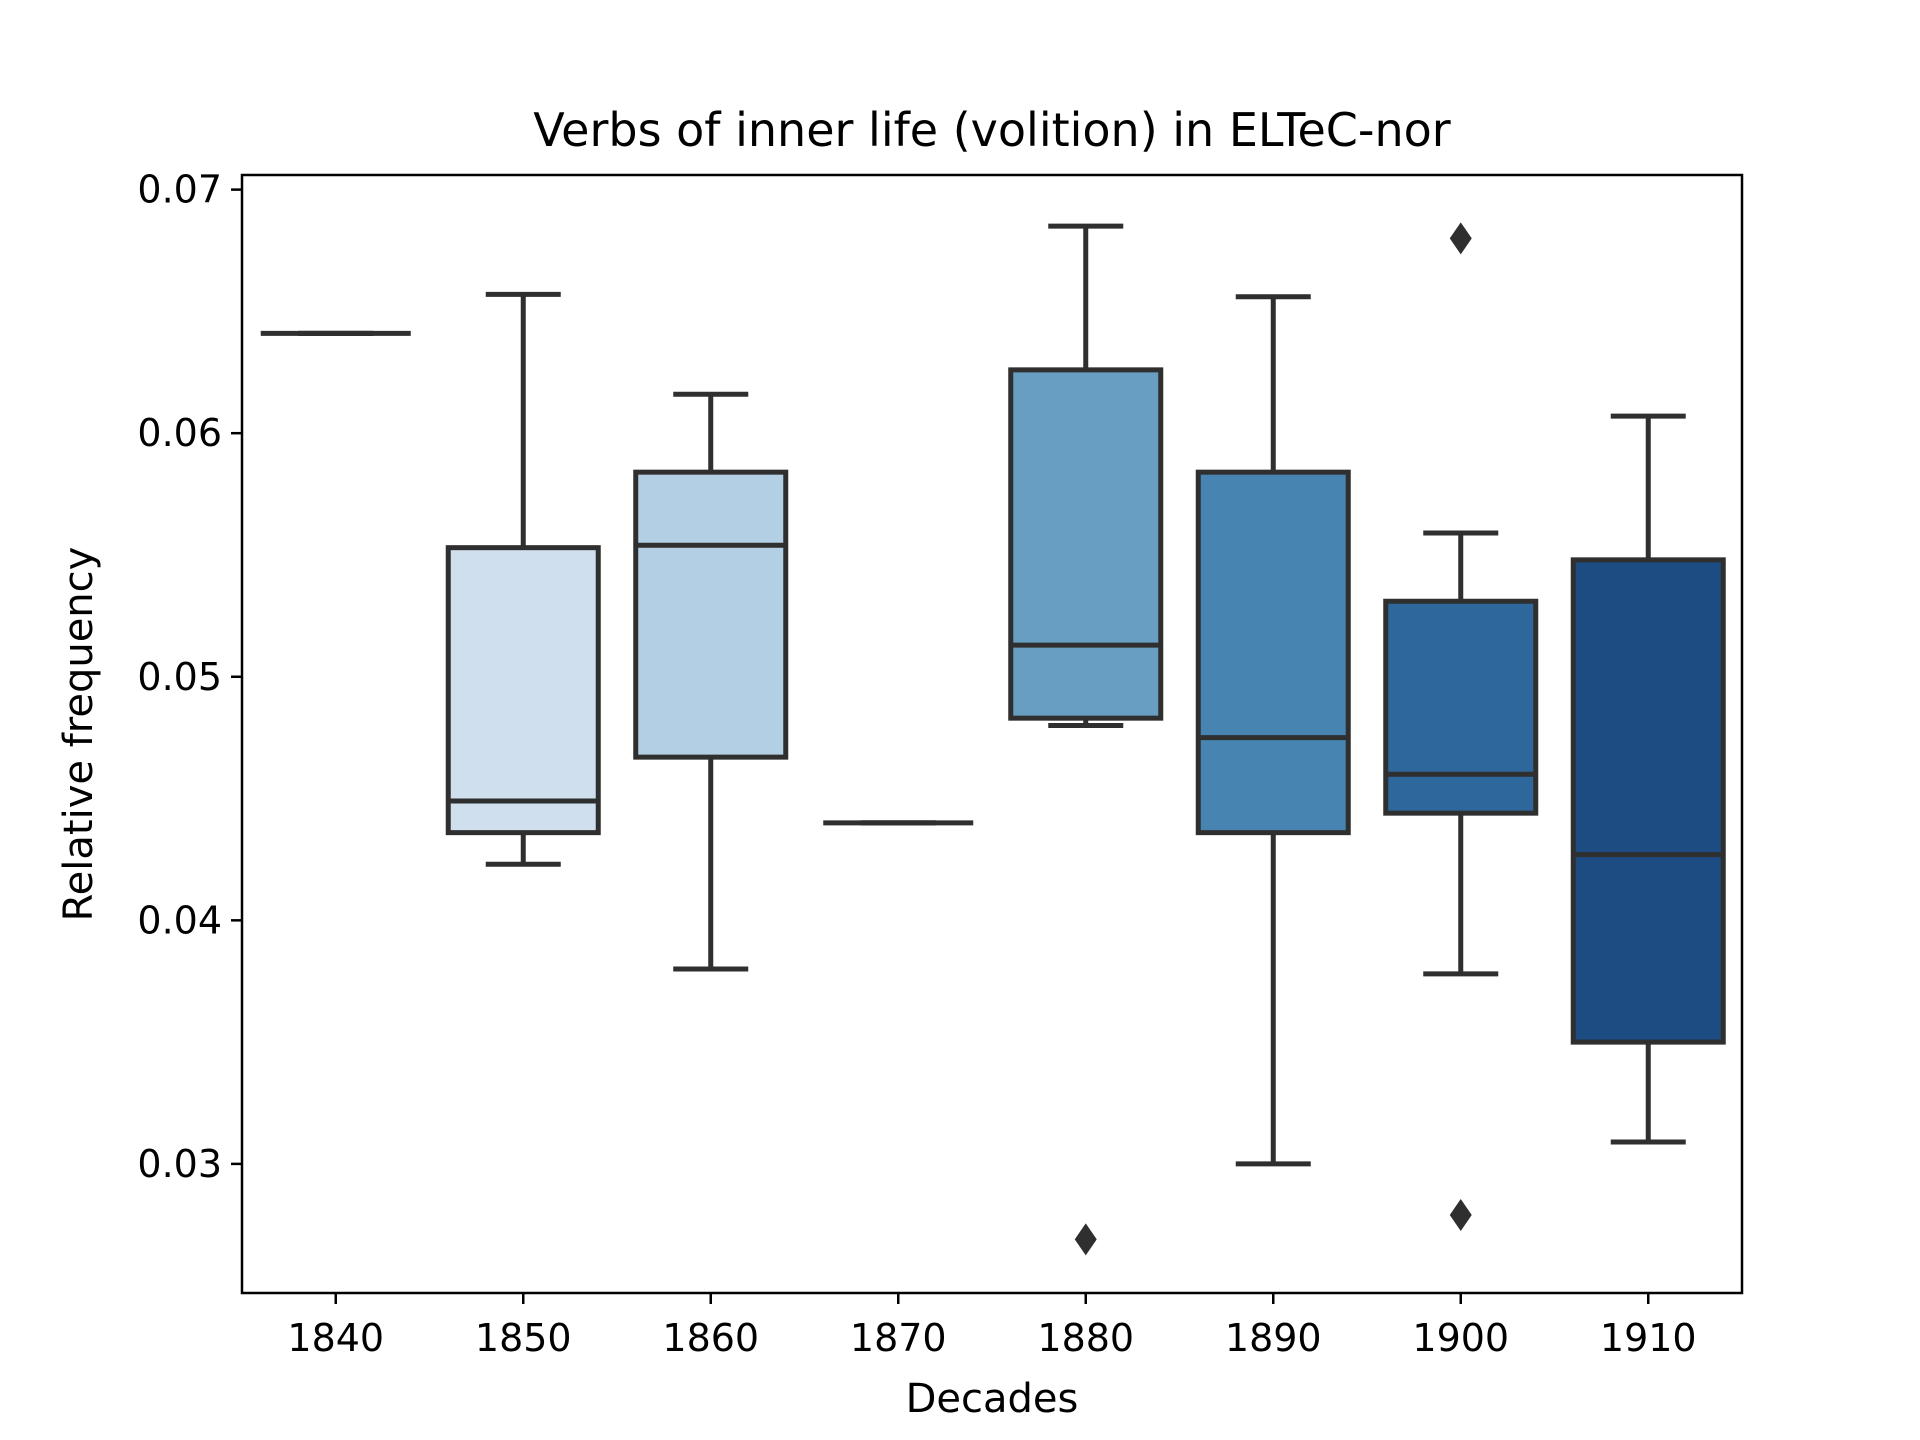 This screenshot has width=1920, height=1440. I want to click on x-tick-label: 1840, so click(335, 1338).